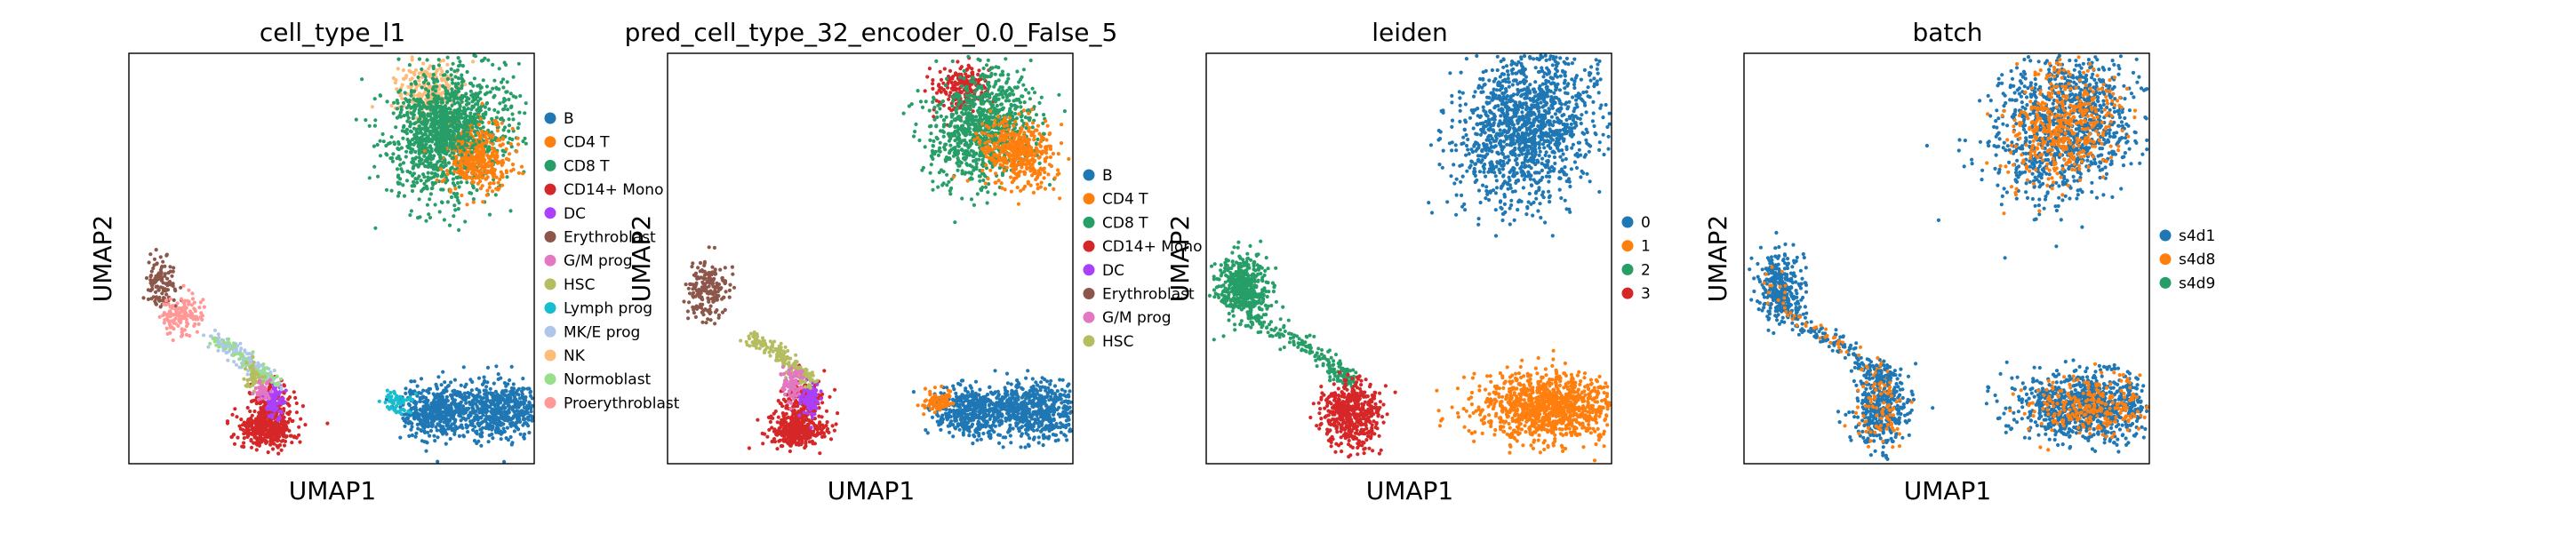 The image size is (2576, 533). Describe the element at coordinates (622, 403) in the screenshot. I see `legend-label: Proerythroblast` at that location.